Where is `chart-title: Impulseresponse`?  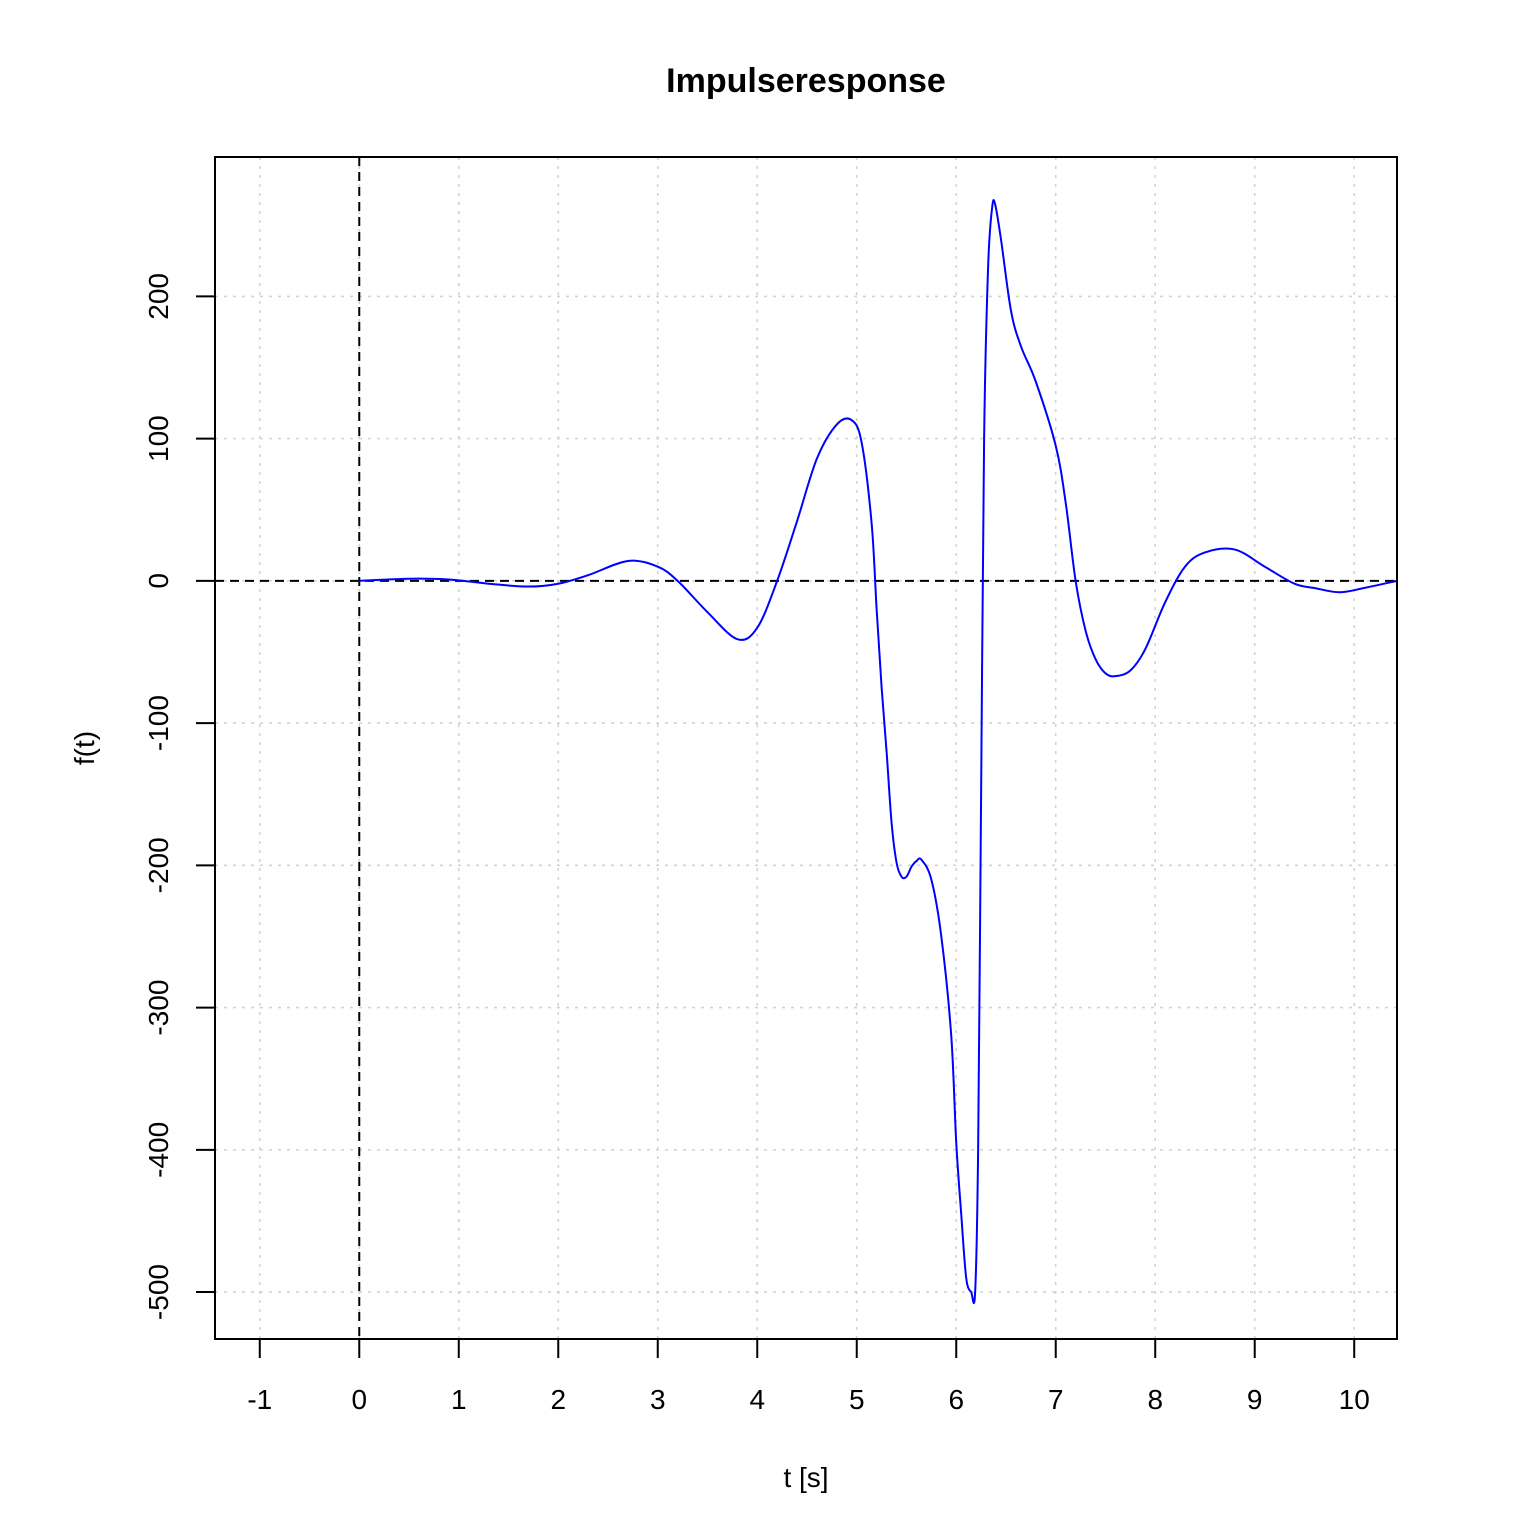 chart-title: Impulseresponse is located at coordinates (806, 81).